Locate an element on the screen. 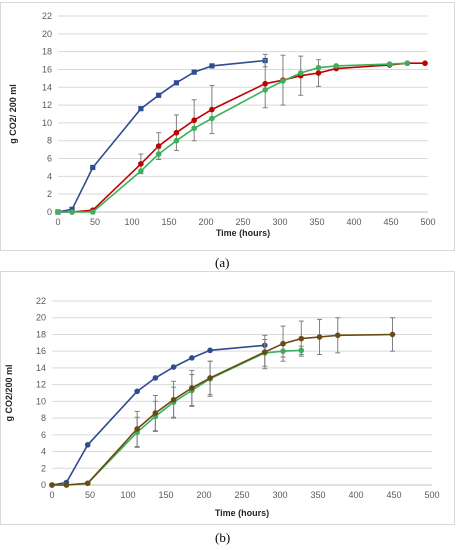  x-axis-label-b: Time (hours) is located at coordinates (242, 513).